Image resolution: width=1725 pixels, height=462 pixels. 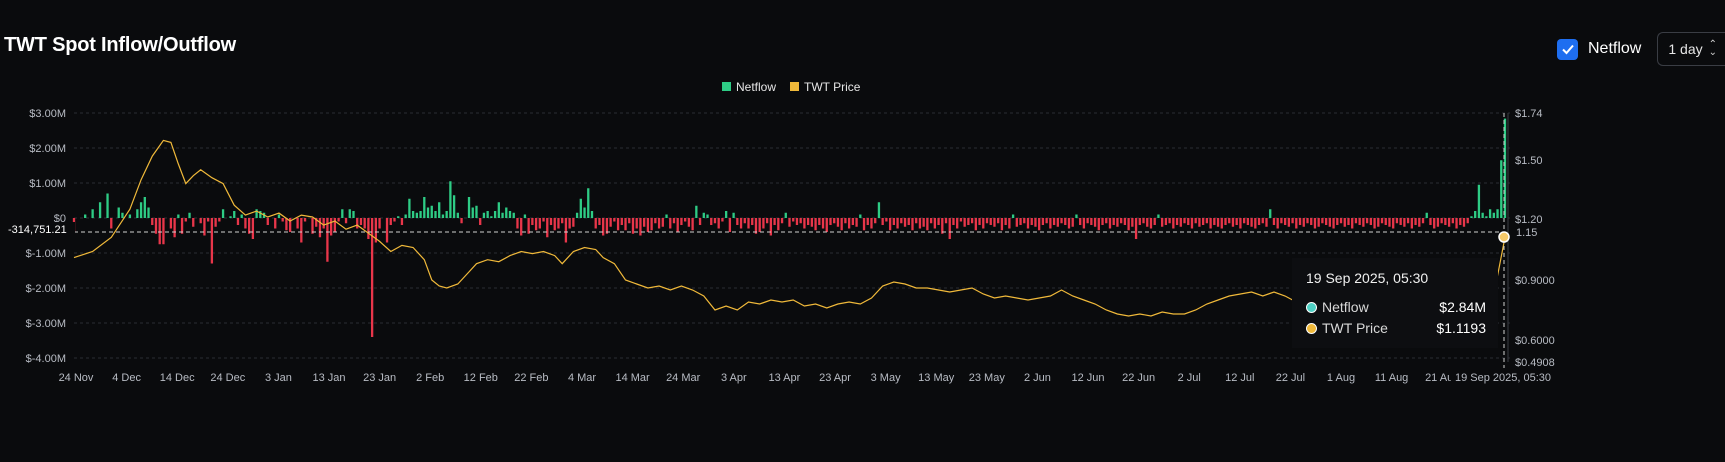 I want to click on right-tick-label: $1.74, so click(x=1529, y=114).